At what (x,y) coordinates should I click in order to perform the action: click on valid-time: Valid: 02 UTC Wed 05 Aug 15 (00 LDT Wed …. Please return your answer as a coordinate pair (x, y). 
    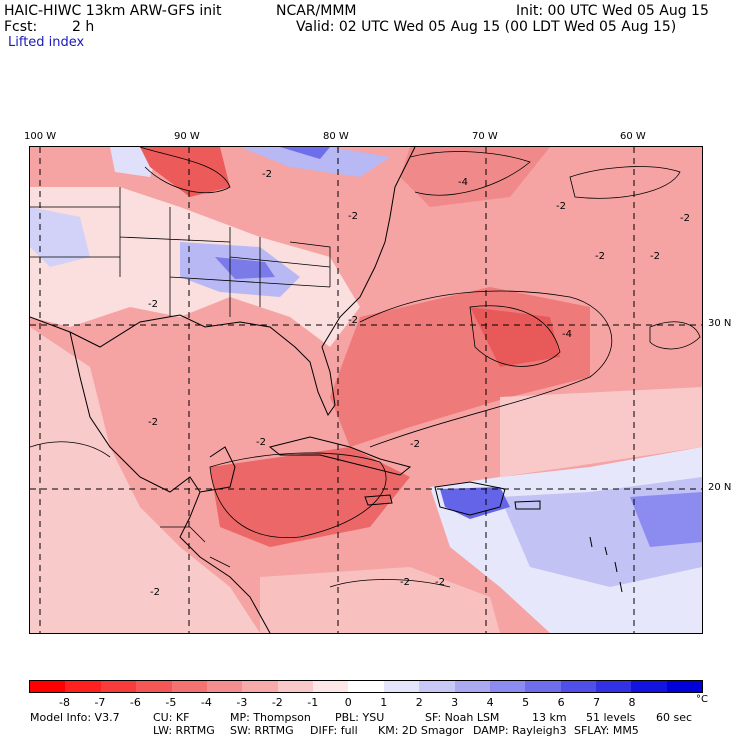
    Looking at the image, I should click on (486, 27).